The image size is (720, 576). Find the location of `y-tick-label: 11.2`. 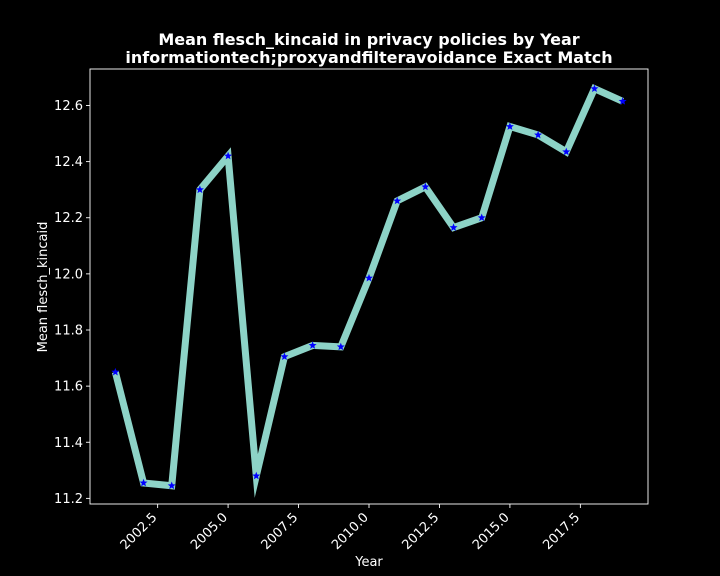

y-tick-label: 11.2 is located at coordinates (68, 499).